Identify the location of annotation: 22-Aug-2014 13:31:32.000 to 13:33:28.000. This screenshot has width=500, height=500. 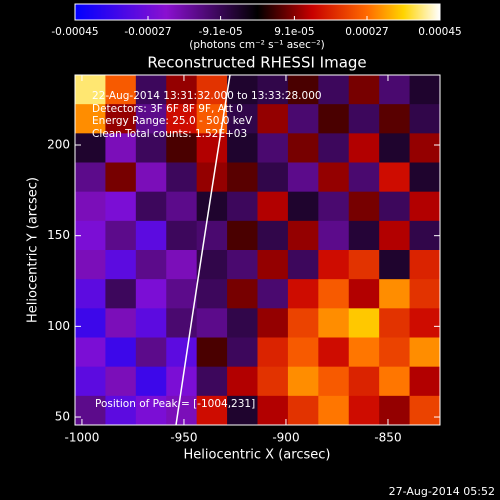
(207, 96).